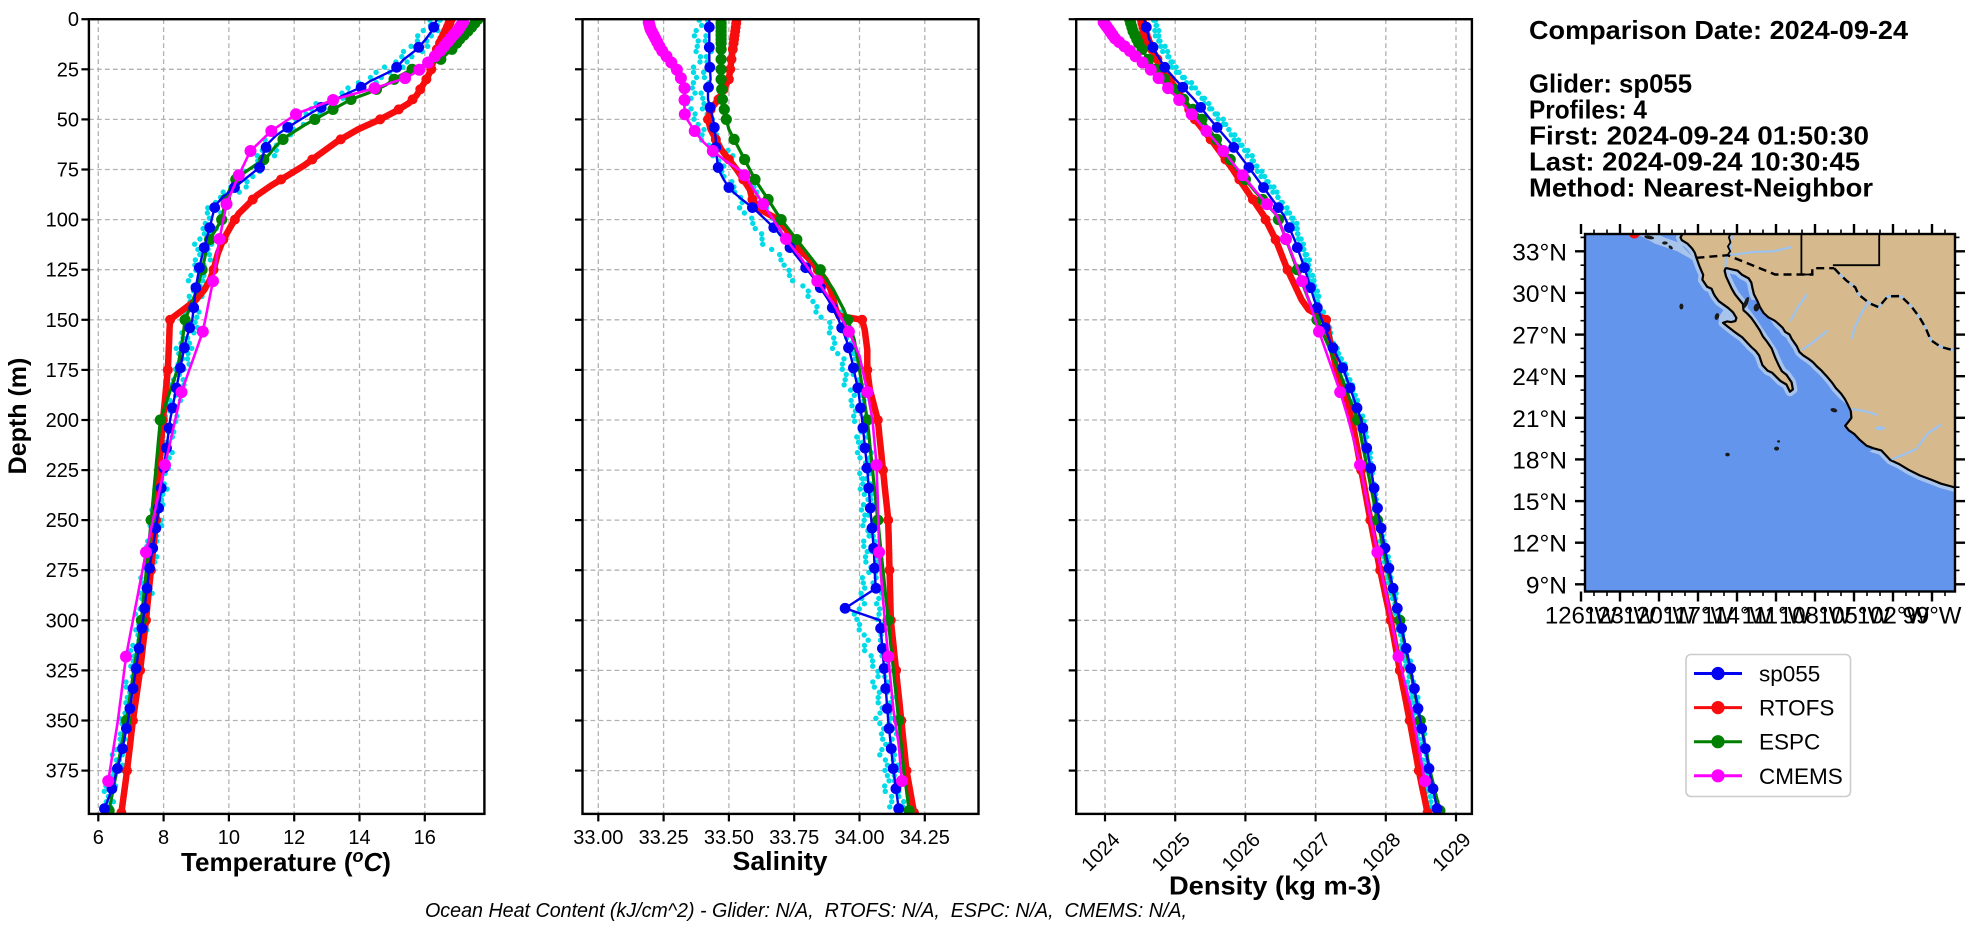 The image size is (1978, 939). Describe the element at coordinates (1719, 30) in the screenshot. I see `svg-text: Comparison Date: 2024-09-24` at that location.